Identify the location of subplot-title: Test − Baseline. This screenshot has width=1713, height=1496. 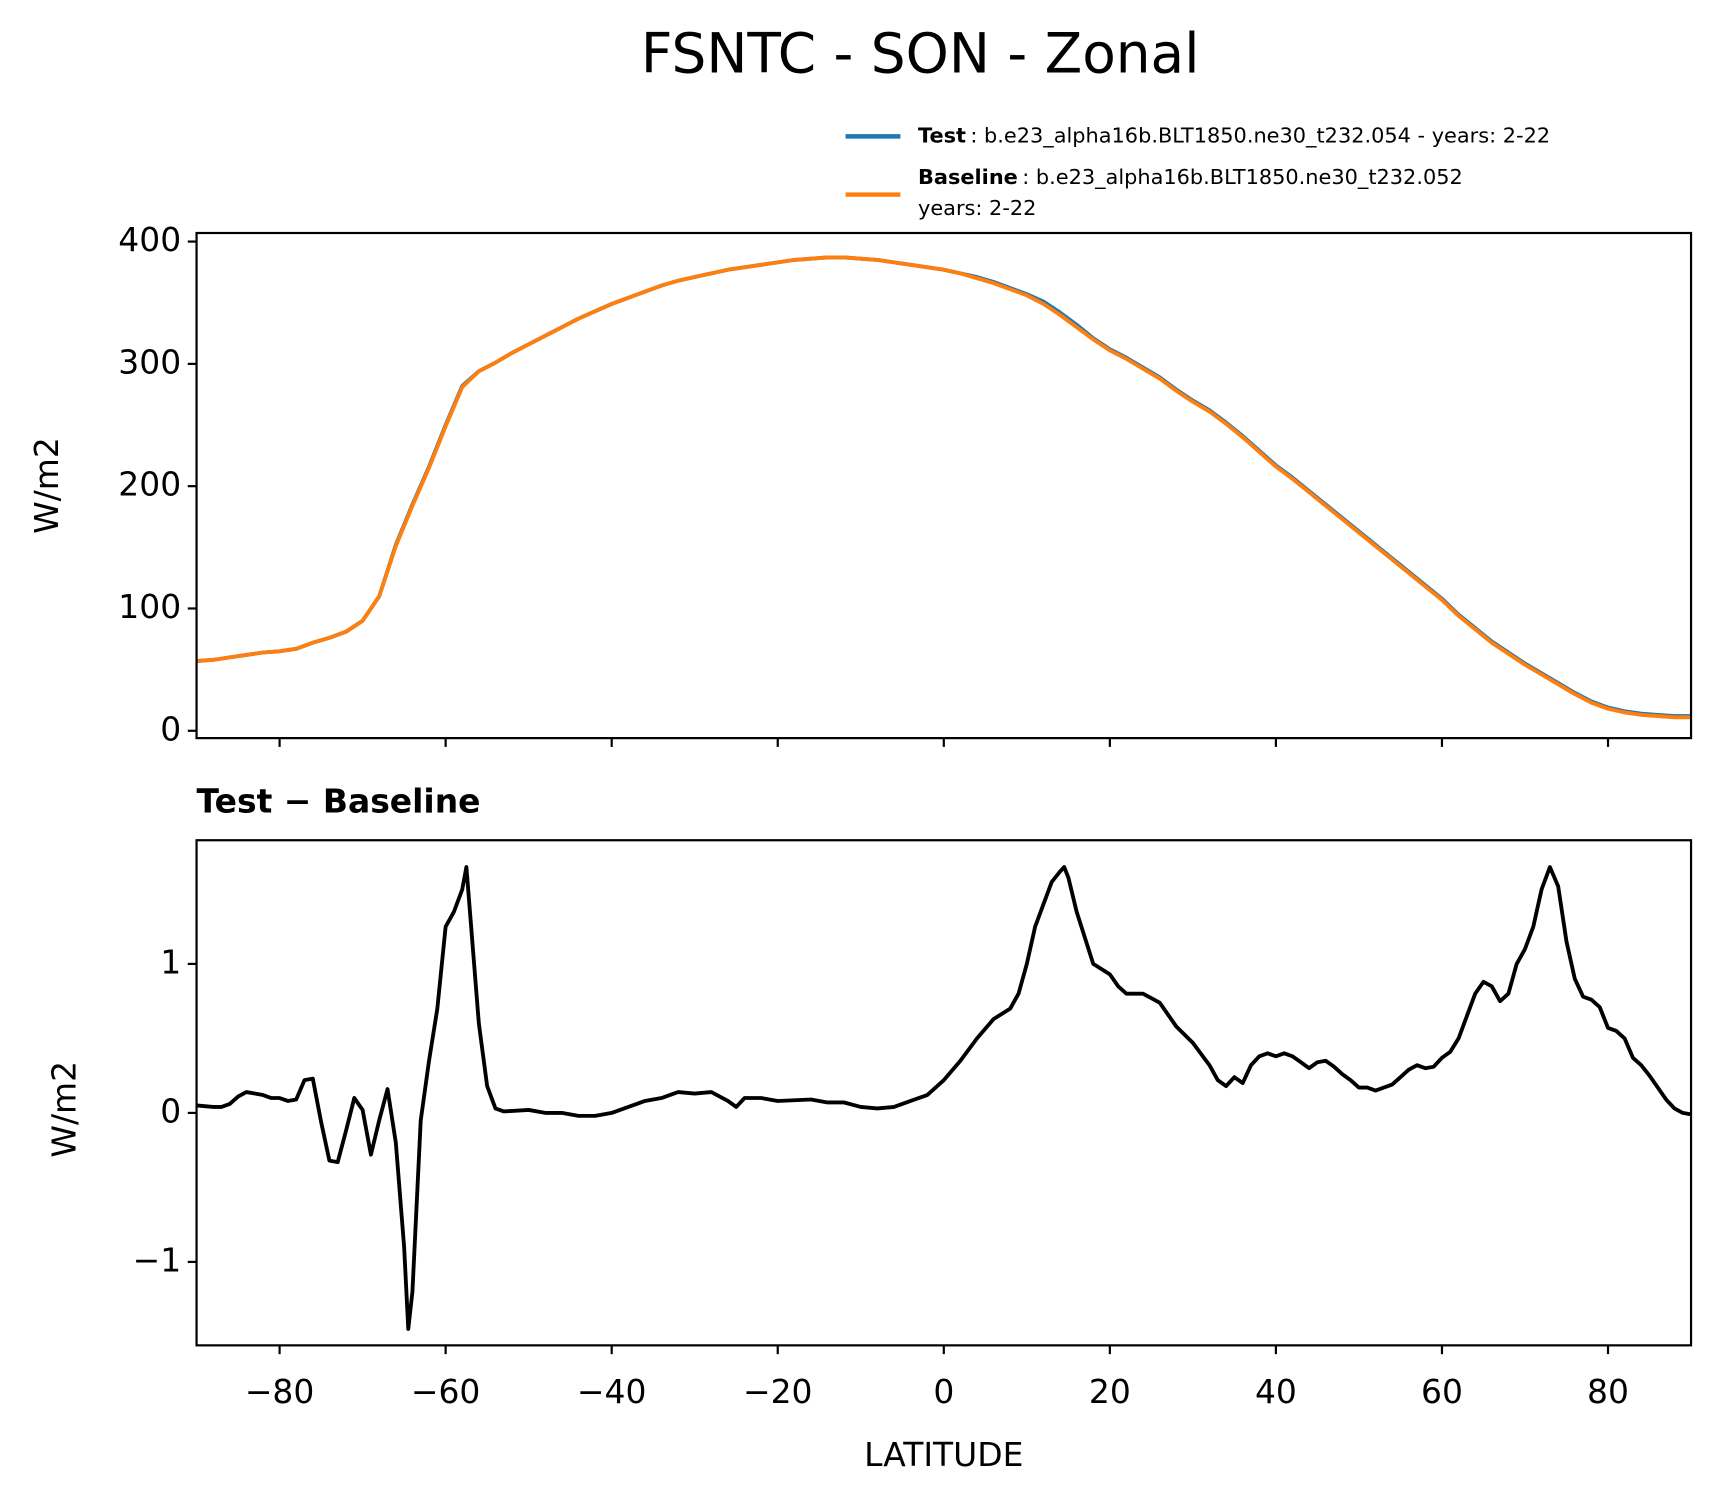
(339, 800).